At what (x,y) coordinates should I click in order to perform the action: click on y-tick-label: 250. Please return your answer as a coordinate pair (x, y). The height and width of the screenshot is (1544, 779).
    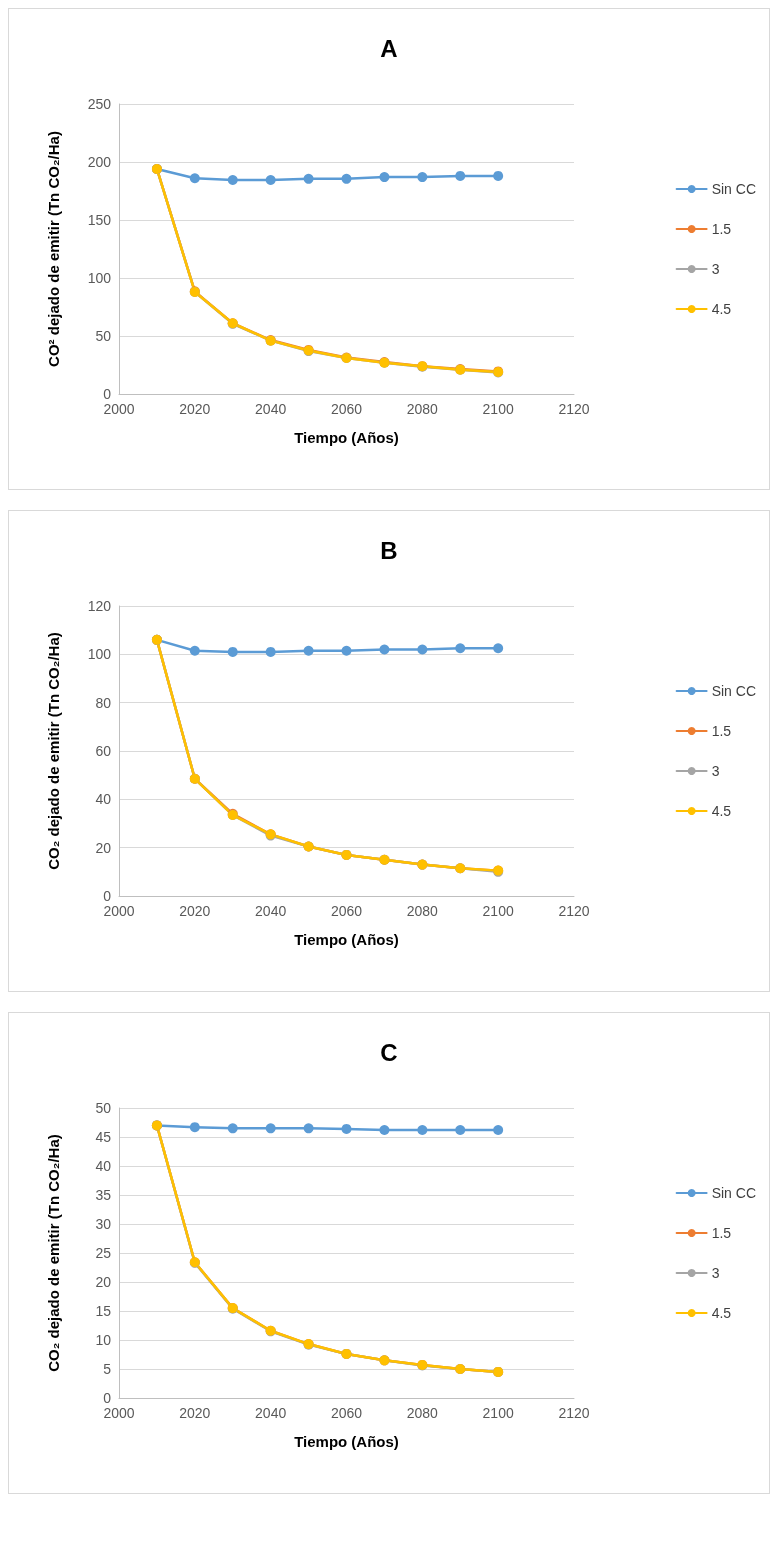
    Looking at the image, I should click on (99, 104).